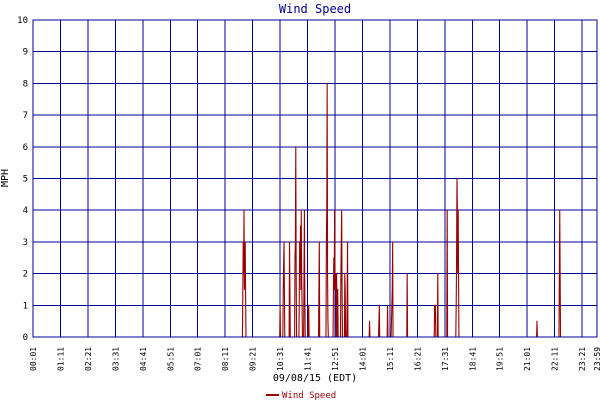 The height and width of the screenshot is (400, 600). What do you see at coordinates (22, 21) in the screenshot?
I see `y-tick-label-10: 10` at bounding box center [22, 21].